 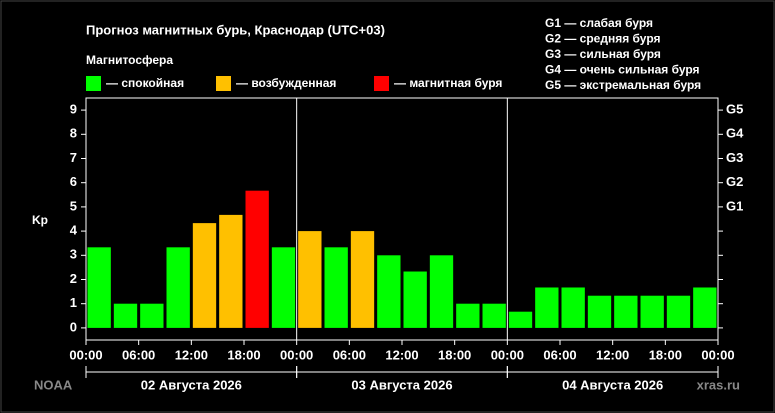 What do you see at coordinates (191, 384) in the screenshot?
I see `day-label: 02 Августа 2026` at bounding box center [191, 384].